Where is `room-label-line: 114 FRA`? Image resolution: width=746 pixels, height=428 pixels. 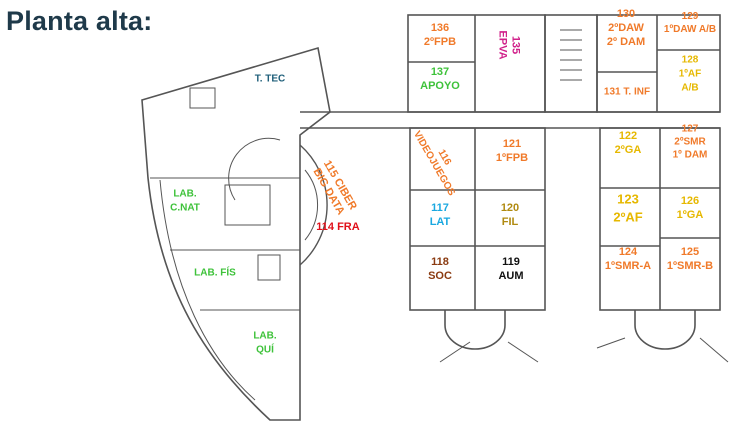 room-label-line: 114 FRA is located at coordinates (337, 227).